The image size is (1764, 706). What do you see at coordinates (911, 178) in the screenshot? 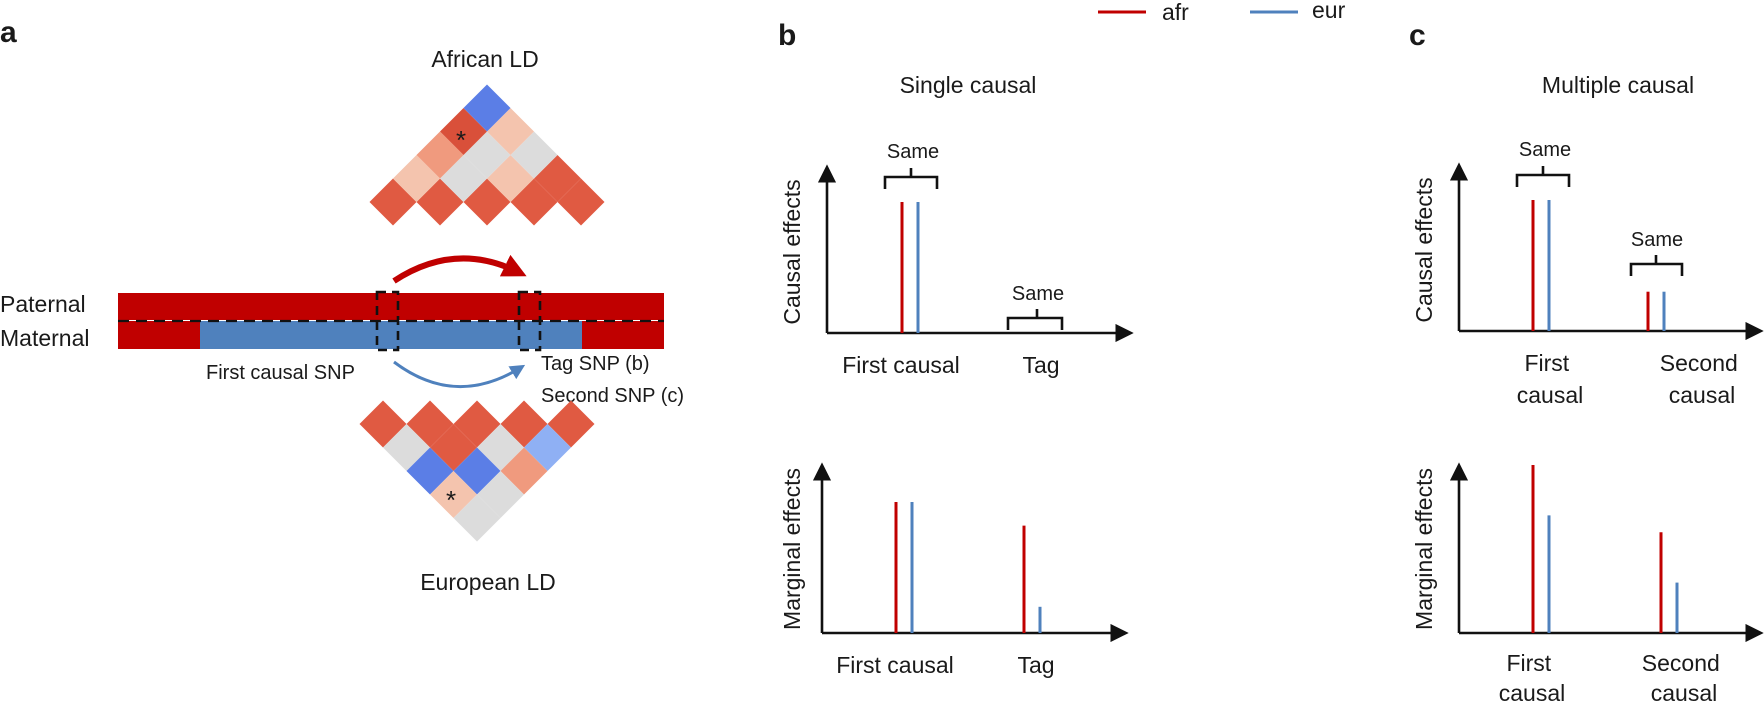
I see `b-causal-brace-first` at bounding box center [911, 178].